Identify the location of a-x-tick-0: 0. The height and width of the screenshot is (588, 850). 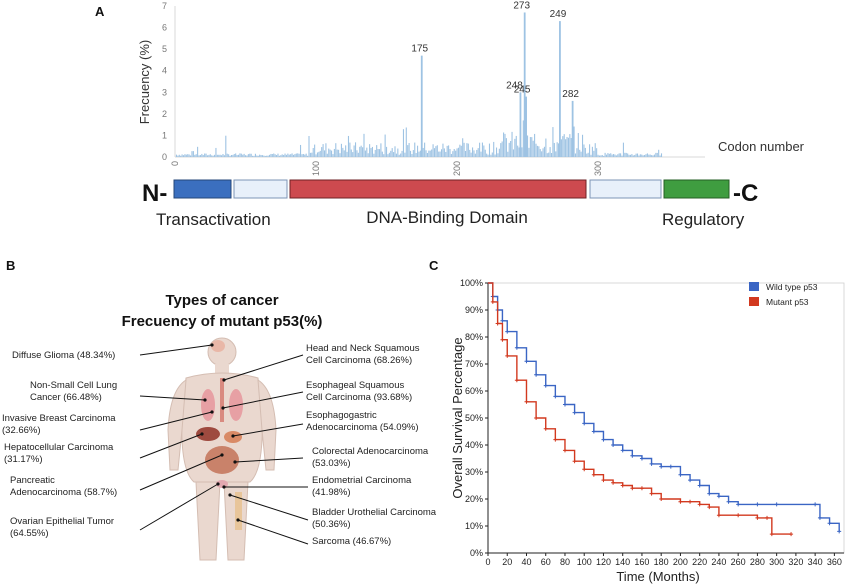
(175, 163).